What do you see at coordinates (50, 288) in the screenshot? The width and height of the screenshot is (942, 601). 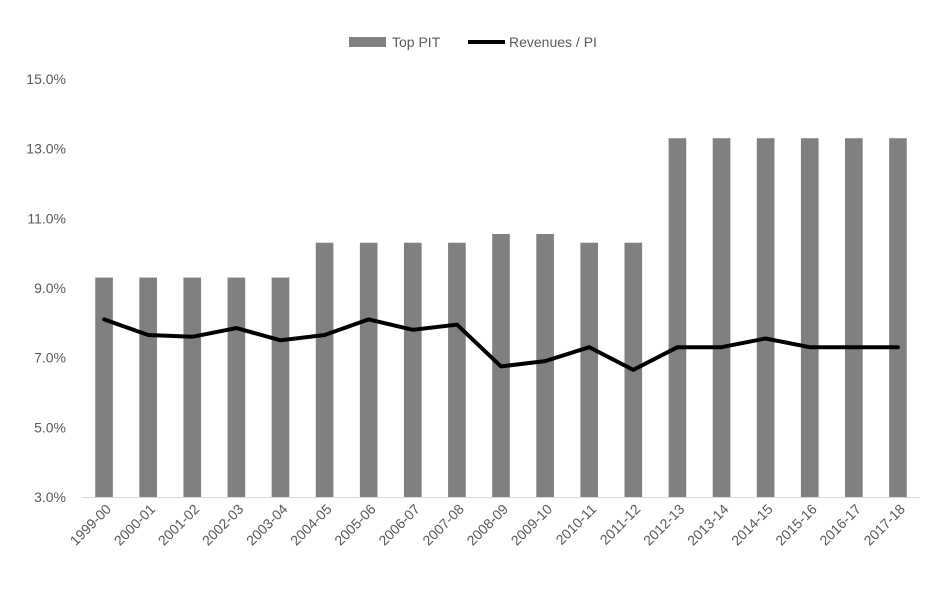 I see `y-tick-label: 9.0%` at bounding box center [50, 288].